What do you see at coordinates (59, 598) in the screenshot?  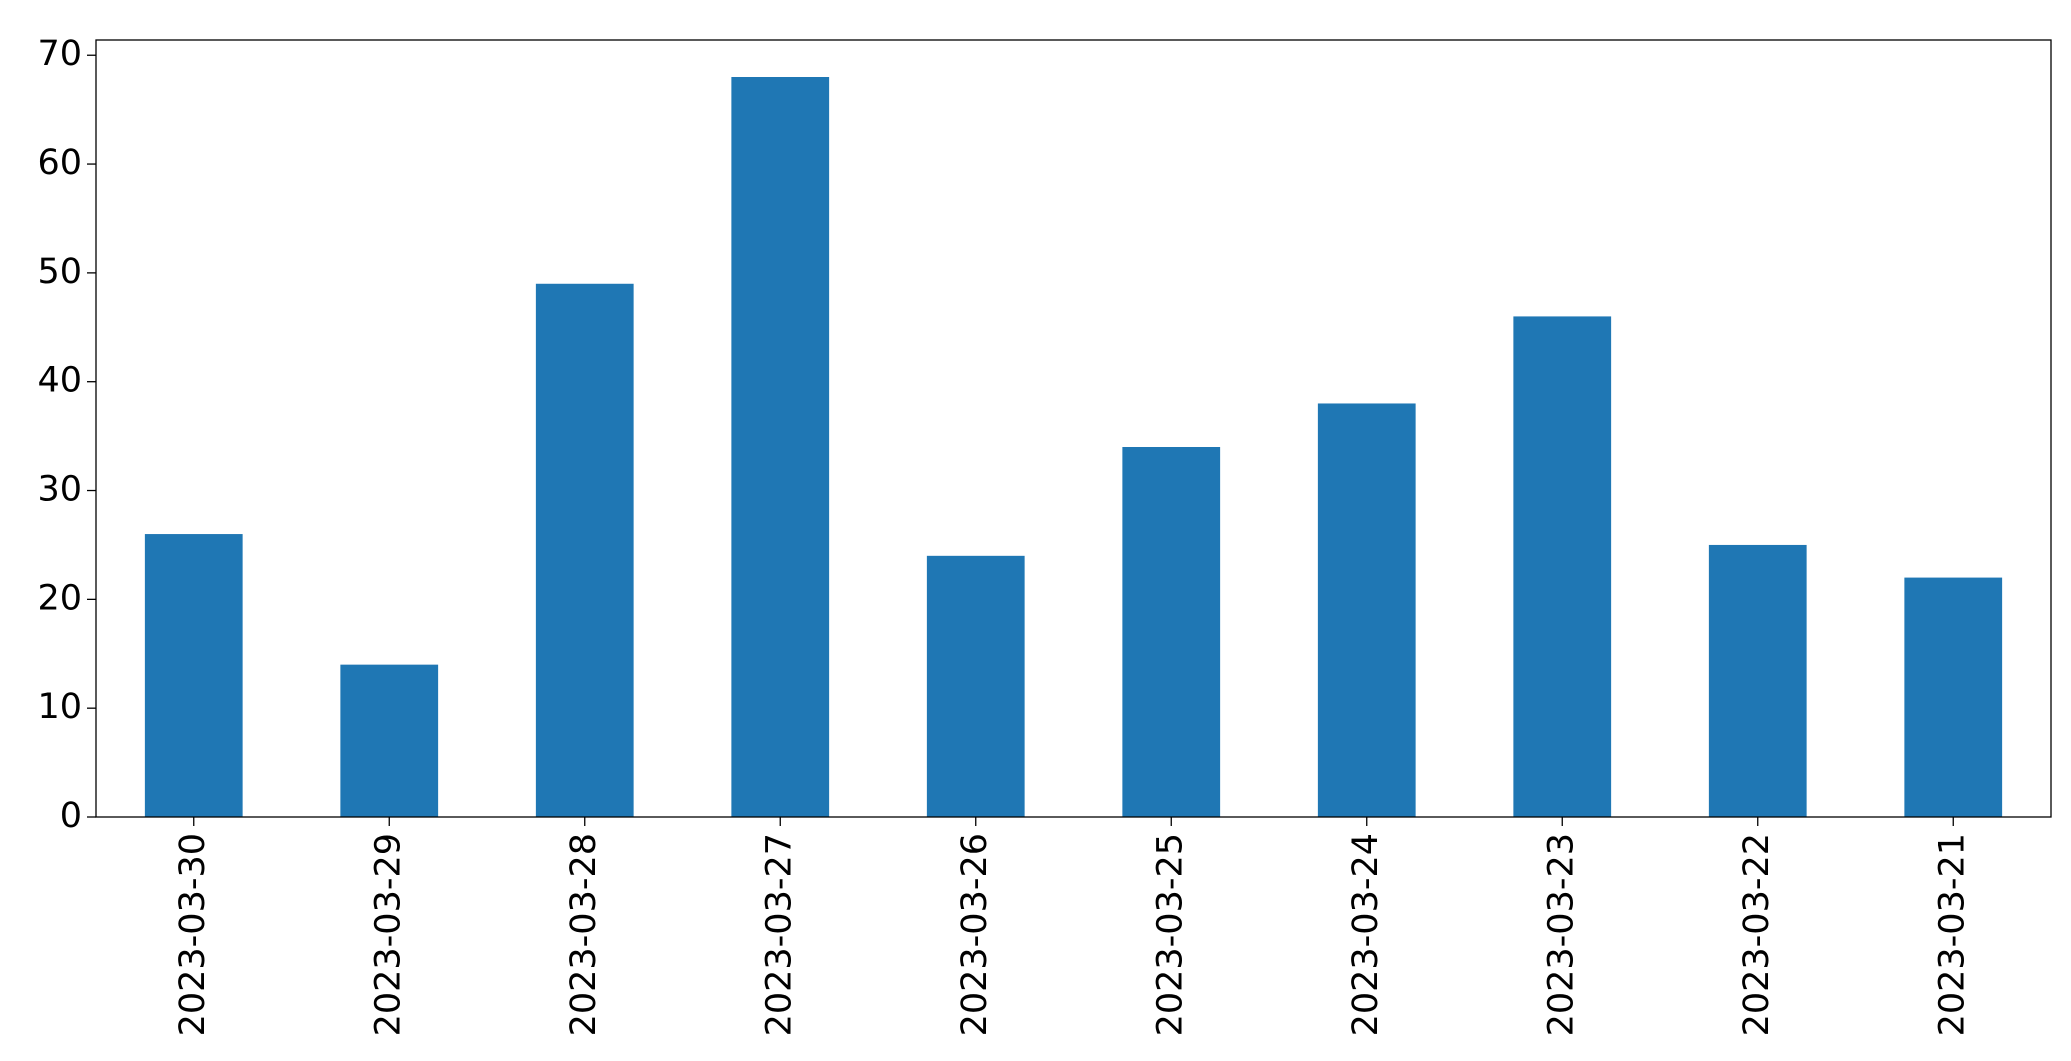 I see `y-tick-label: 20` at bounding box center [59, 598].